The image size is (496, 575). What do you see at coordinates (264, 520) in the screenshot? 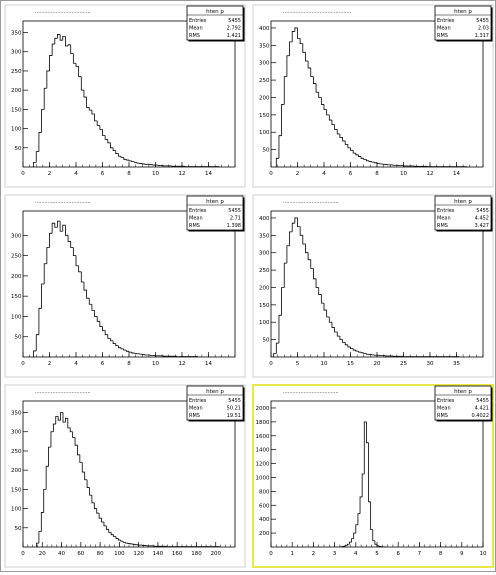
I see `y-tick-label: 400` at bounding box center [264, 520].